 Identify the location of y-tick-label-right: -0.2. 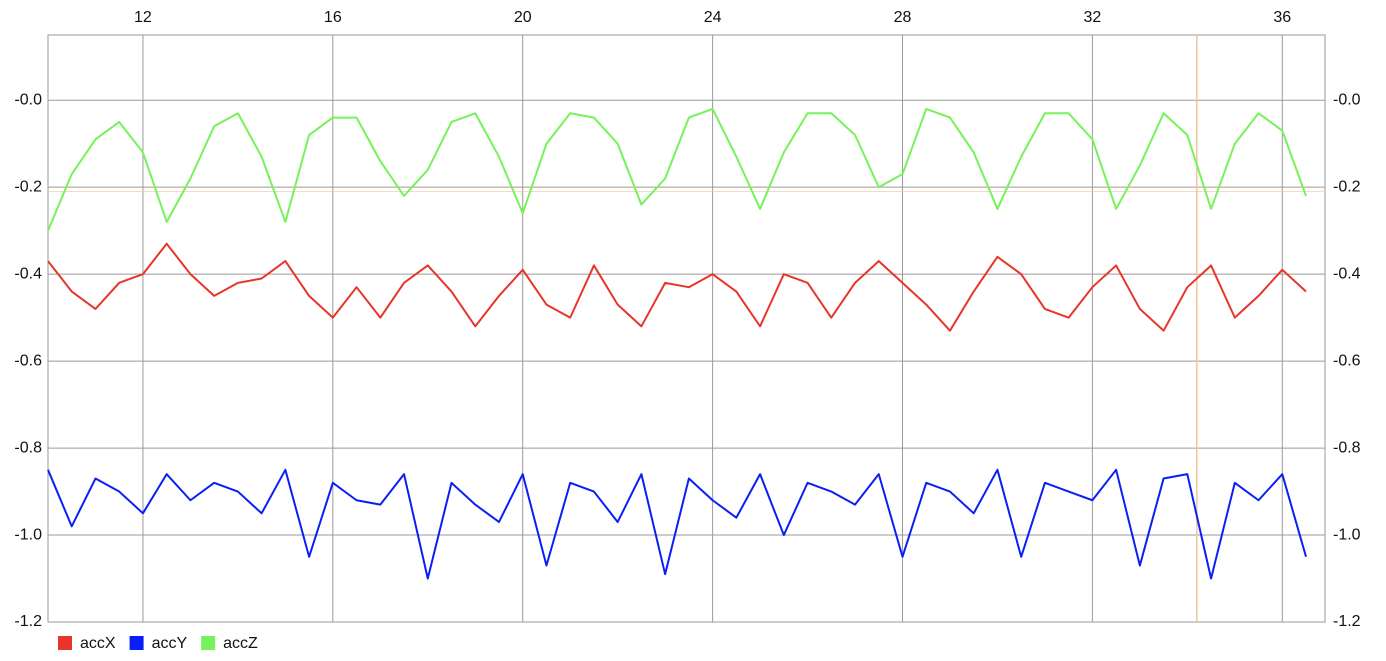
(1347, 186).